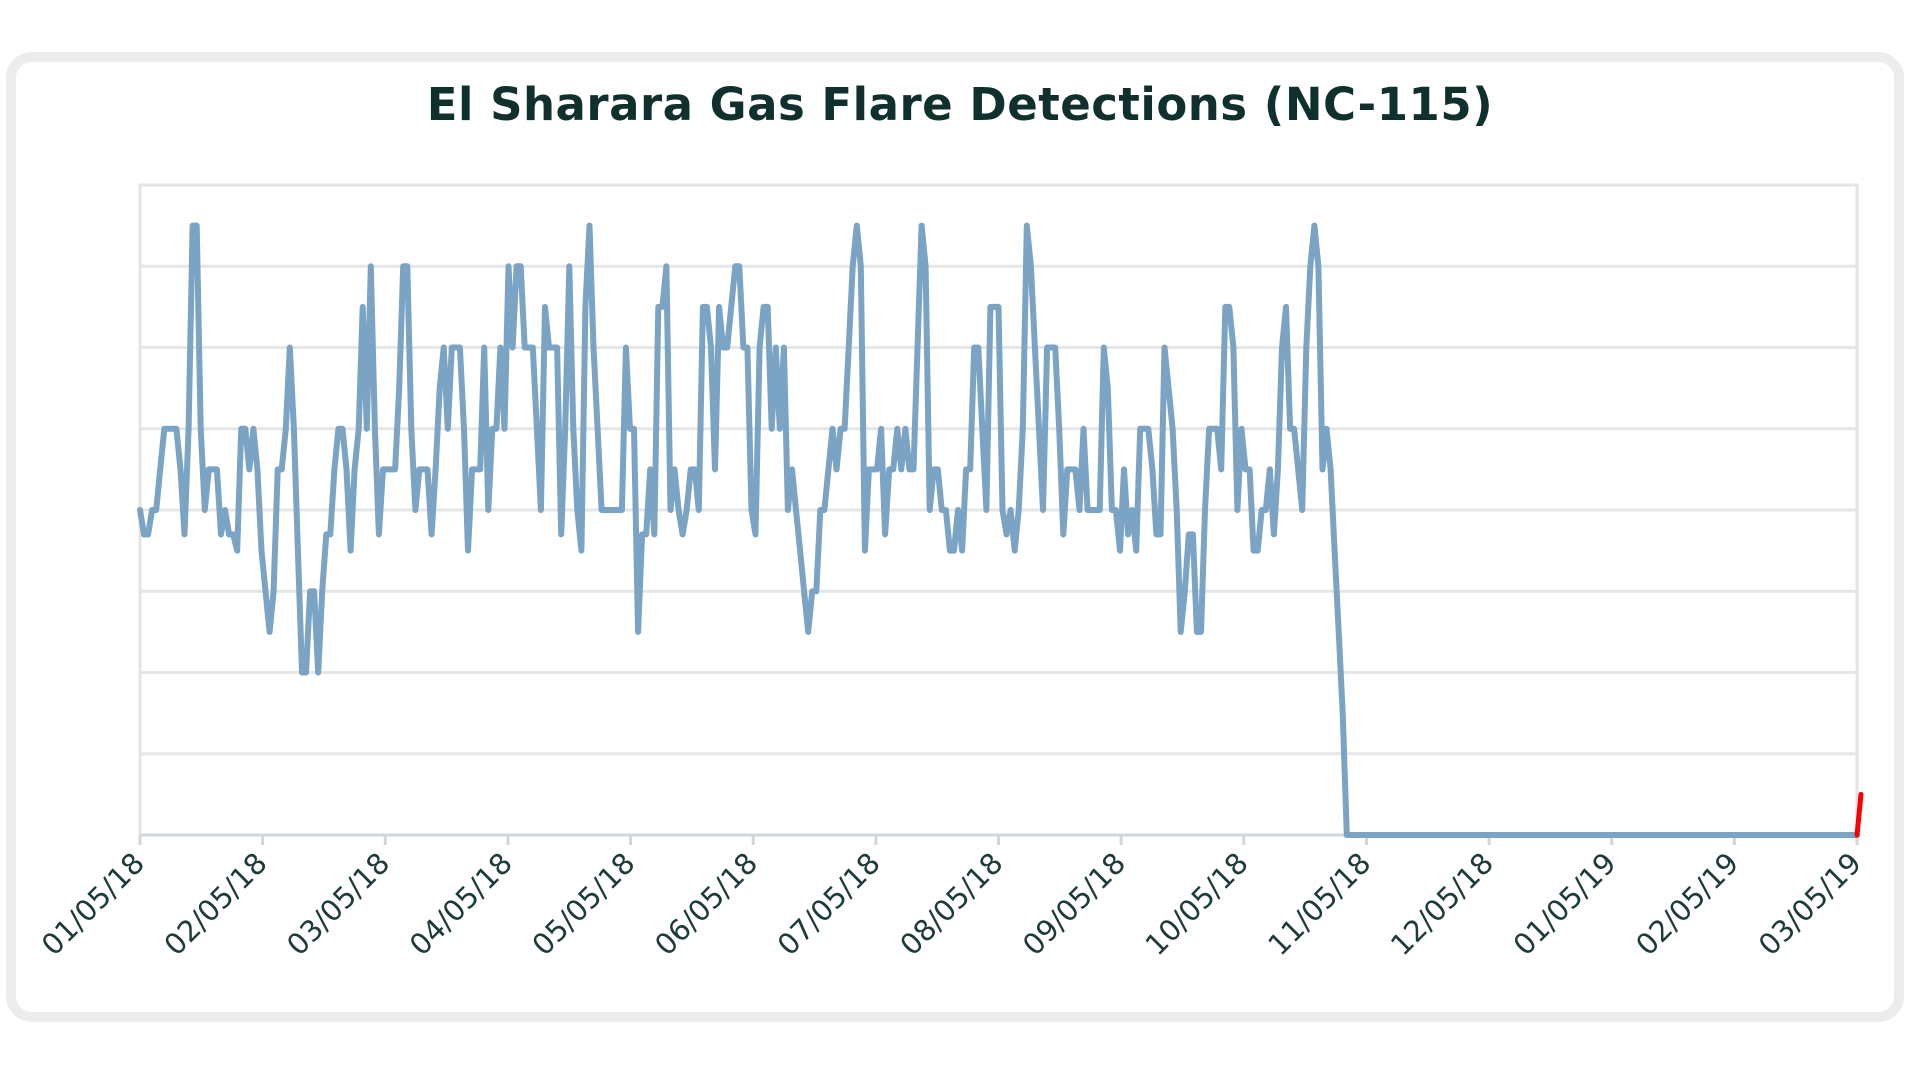  What do you see at coordinates (706, 904) in the screenshot?
I see `x-tick-label: 06/05/18` at bounding box center [706, 904].